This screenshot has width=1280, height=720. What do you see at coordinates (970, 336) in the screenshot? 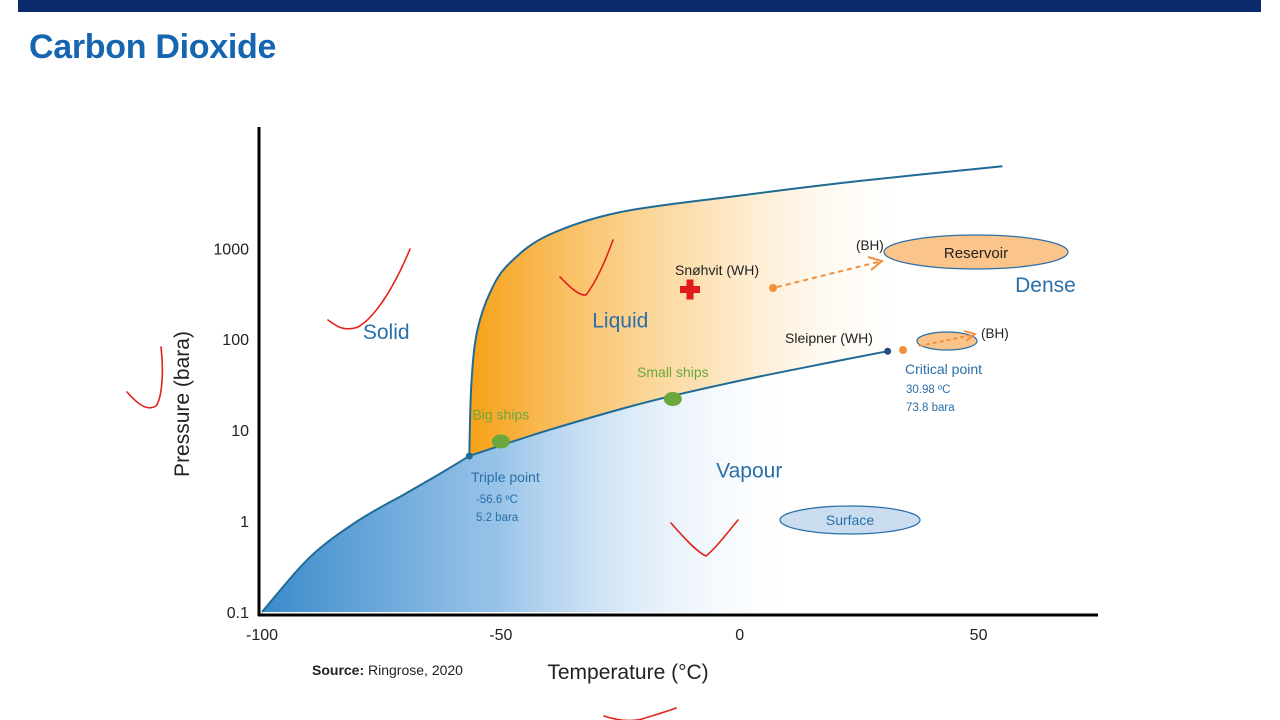
I see `sleipner-arrowhead` at bounding box center [970, 336].